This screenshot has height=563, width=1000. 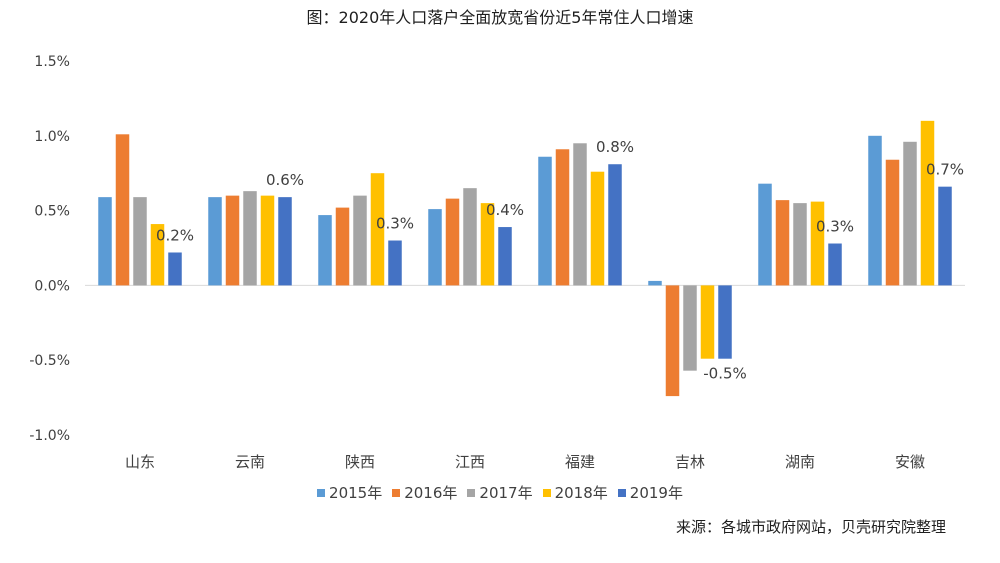 I want to click on legend-item: 2015年, so click(x=349, y=492).